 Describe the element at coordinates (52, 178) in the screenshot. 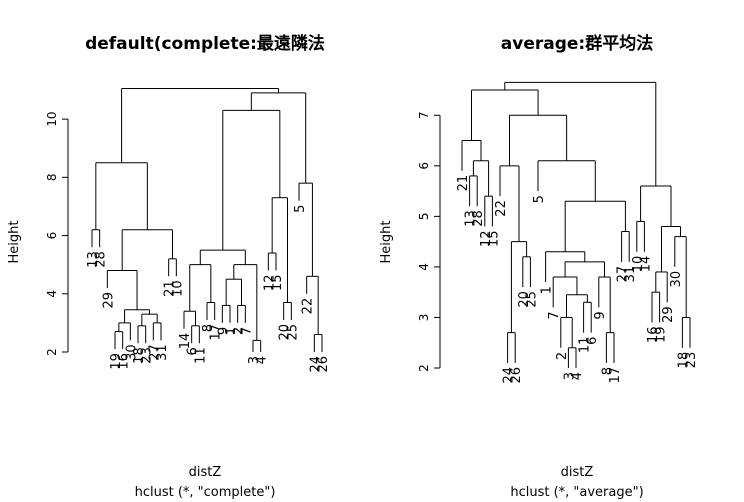

I see `y-tick-label: 8` at that location.